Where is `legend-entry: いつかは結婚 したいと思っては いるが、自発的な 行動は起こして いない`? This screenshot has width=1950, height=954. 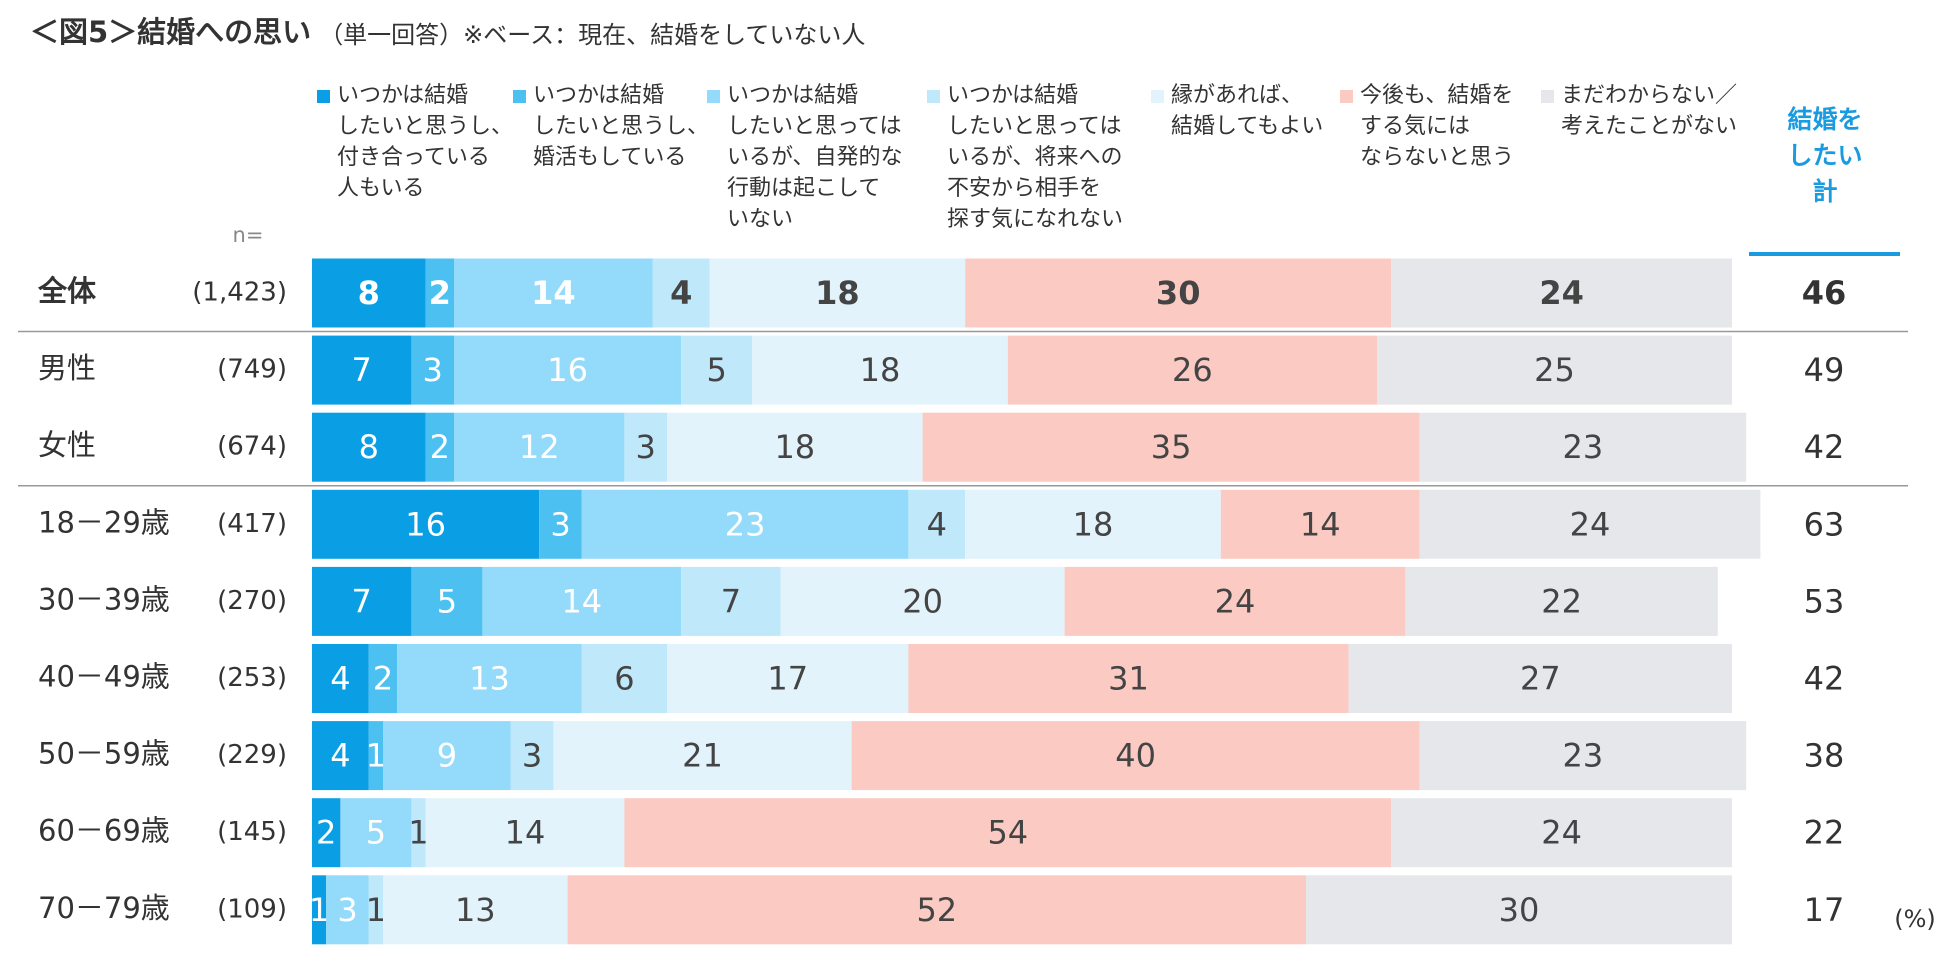
legend-entry: いつかは結婚 したいと思っては いるが、自発的な 行動は起こして いない is located at coordinates (805, 157).